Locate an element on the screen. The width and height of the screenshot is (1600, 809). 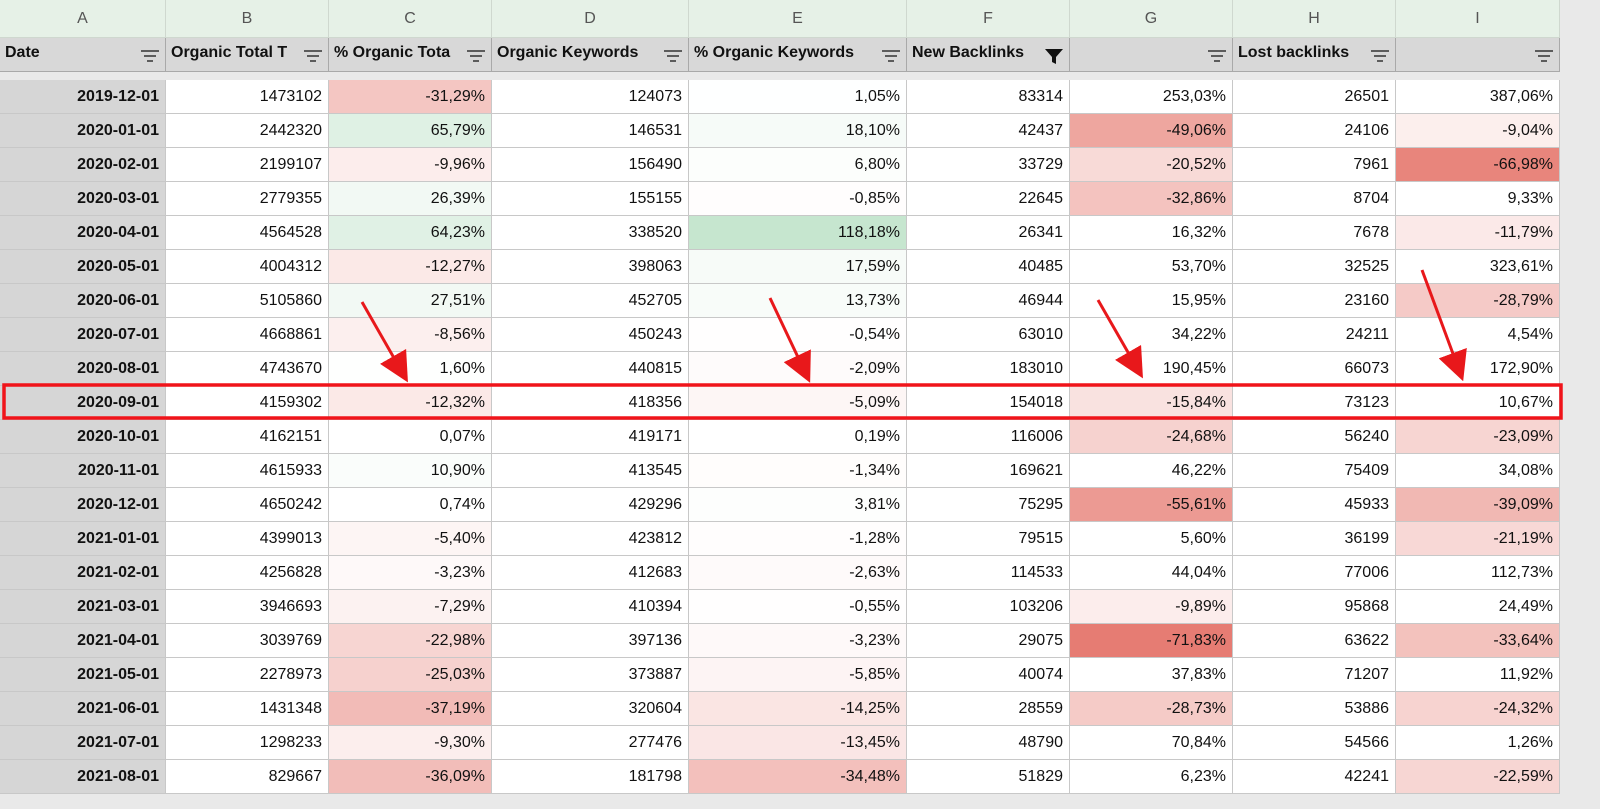
data-cell: 51829 is located at coordinates (988, 777).